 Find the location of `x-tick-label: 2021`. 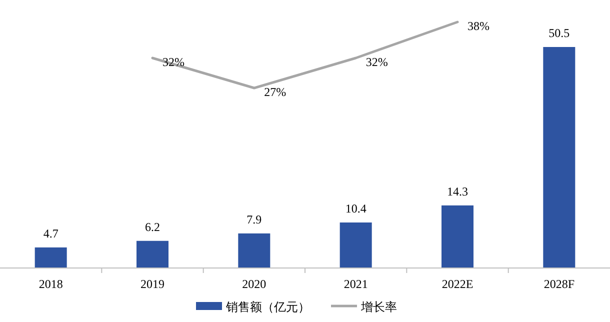

x-tick-label: 2021 is located at coordinates (356, 284).